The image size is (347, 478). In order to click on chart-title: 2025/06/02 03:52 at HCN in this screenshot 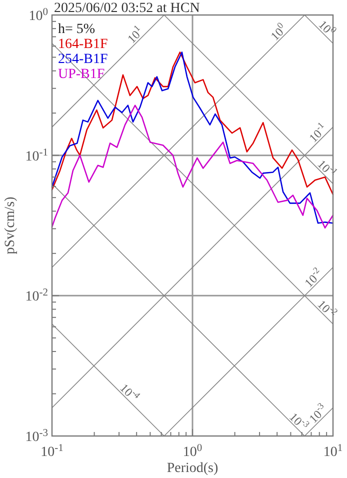, I will do `click(127, 8)`.